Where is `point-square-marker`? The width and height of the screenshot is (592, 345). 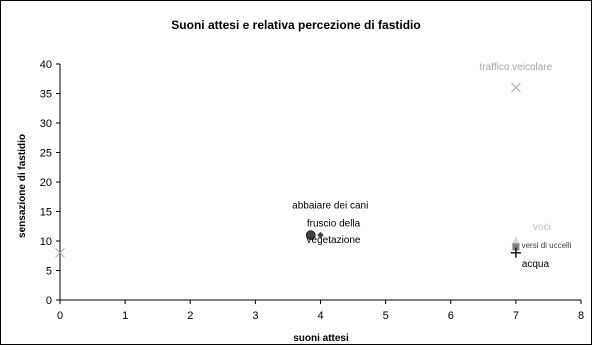
point-square-marker is located at coordinates (516, 247).